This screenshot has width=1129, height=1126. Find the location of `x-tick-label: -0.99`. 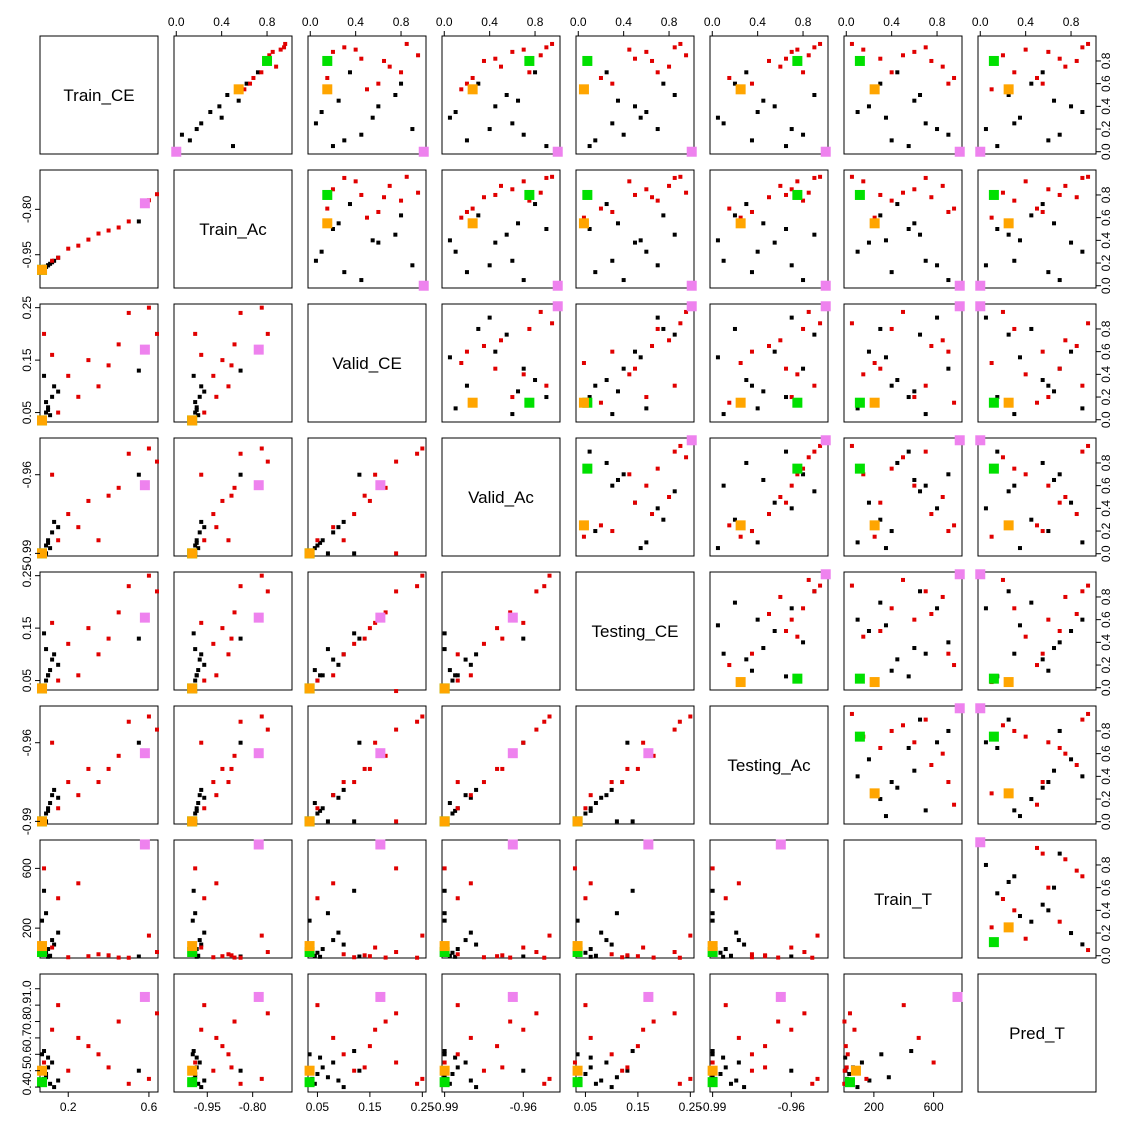

x-tick-label: -0.99 is located at coordinates (713, 1107).